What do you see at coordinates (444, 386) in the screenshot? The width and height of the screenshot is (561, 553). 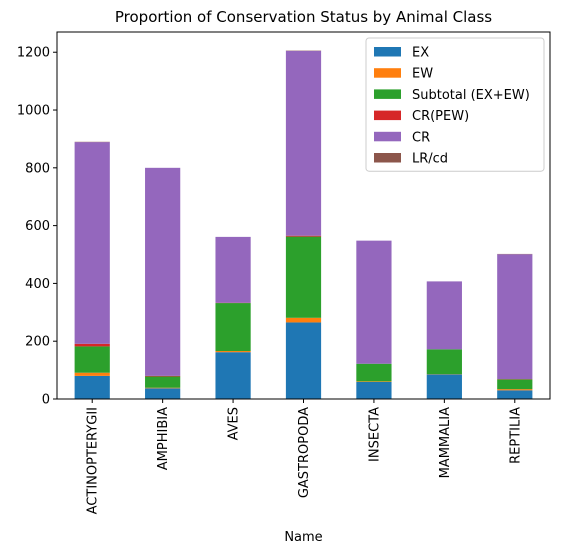 I see `bar-mammalia-ex` at bounding box center [444, 386].